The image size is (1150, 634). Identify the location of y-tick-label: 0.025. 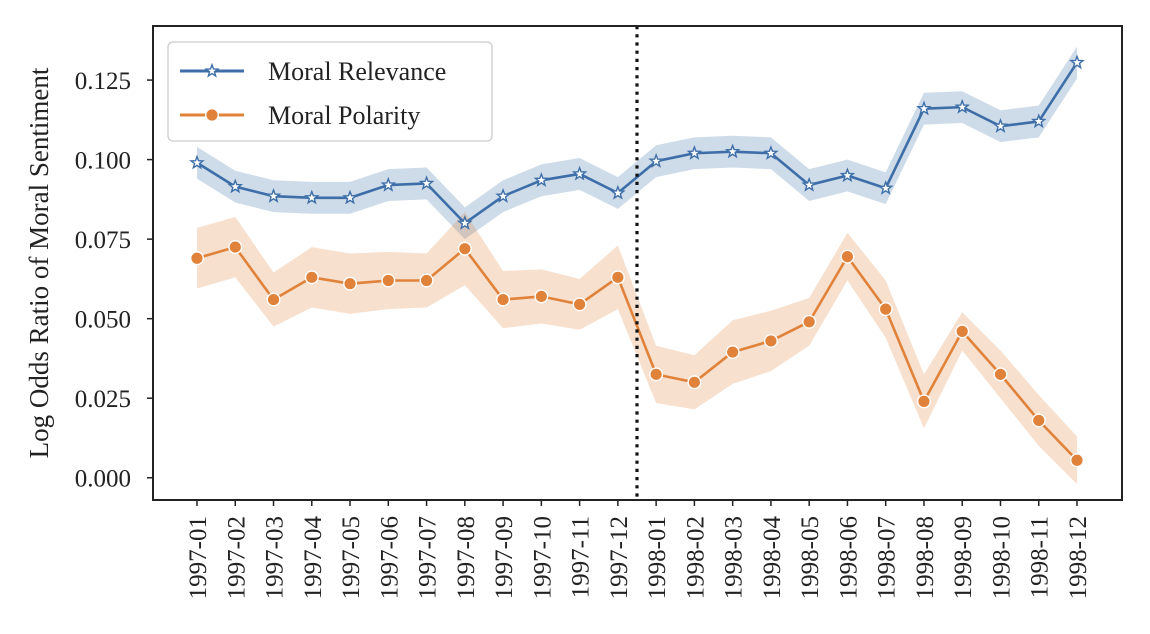
(103, 399).